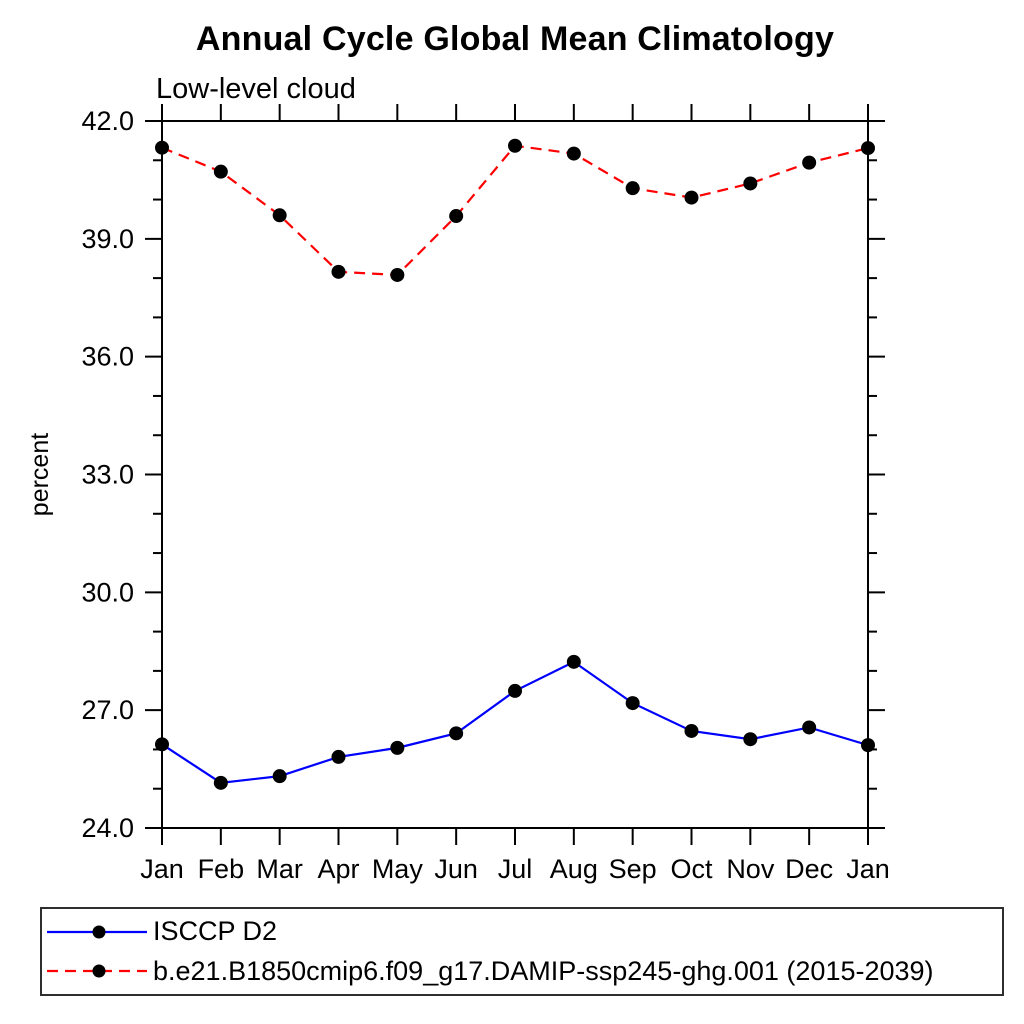 The image size is (1024, 1024). What do you see at coordinates (524, 932) in the screenshot?
I see `legend-item-isccp-d2: ISCCP D2` at bounding box center [524, 932].